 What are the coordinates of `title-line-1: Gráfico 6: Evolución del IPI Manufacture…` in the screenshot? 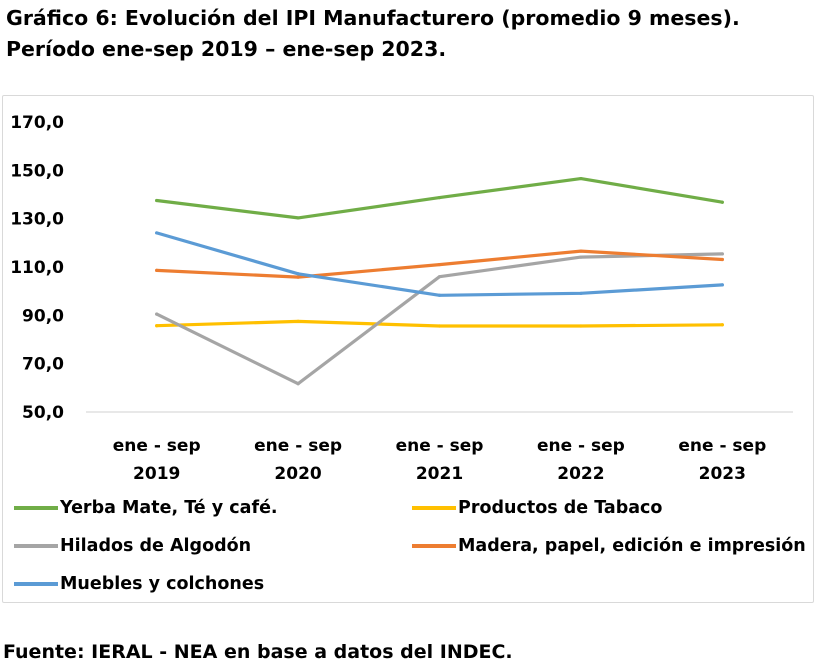 It's located at (373, 18).